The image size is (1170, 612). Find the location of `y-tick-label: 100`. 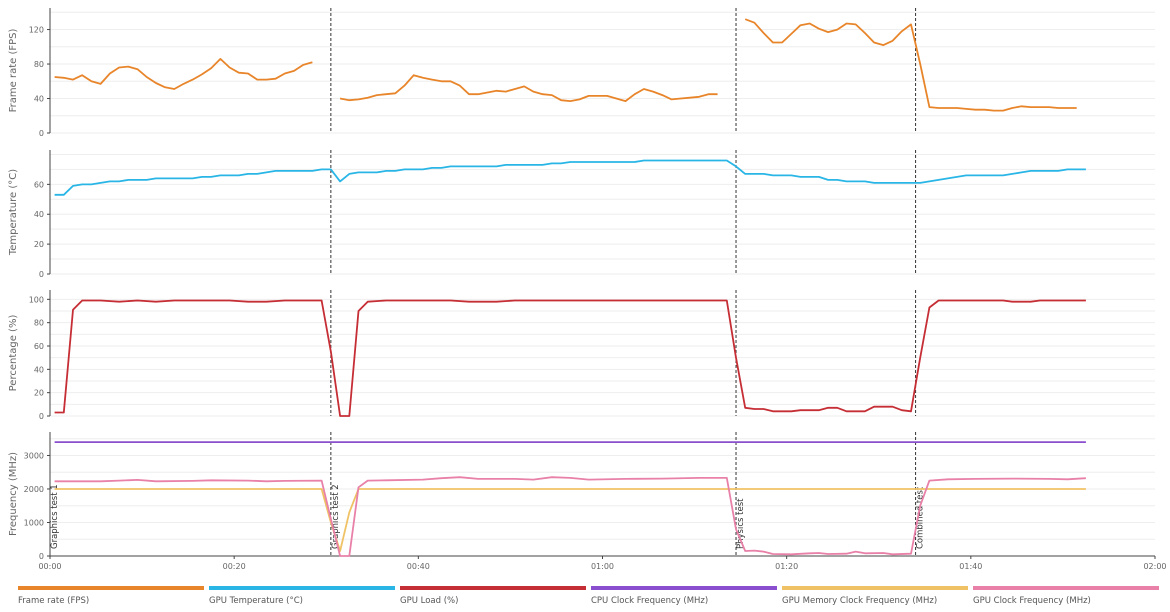

y-tick-label: 100 is located at coordinates (36, 299).